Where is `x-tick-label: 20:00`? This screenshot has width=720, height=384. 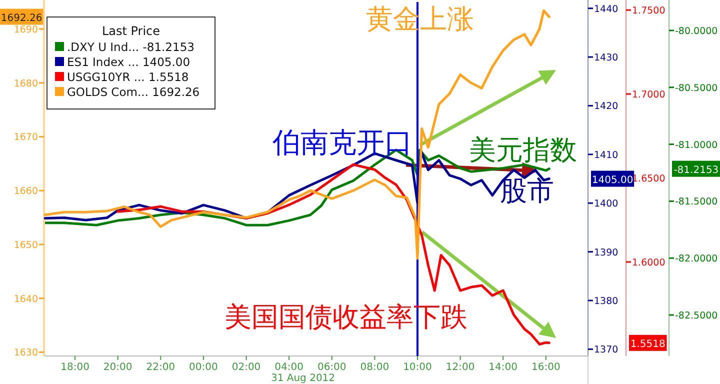 x-tick-label: 20:00 is located at coordinates (117, 367).